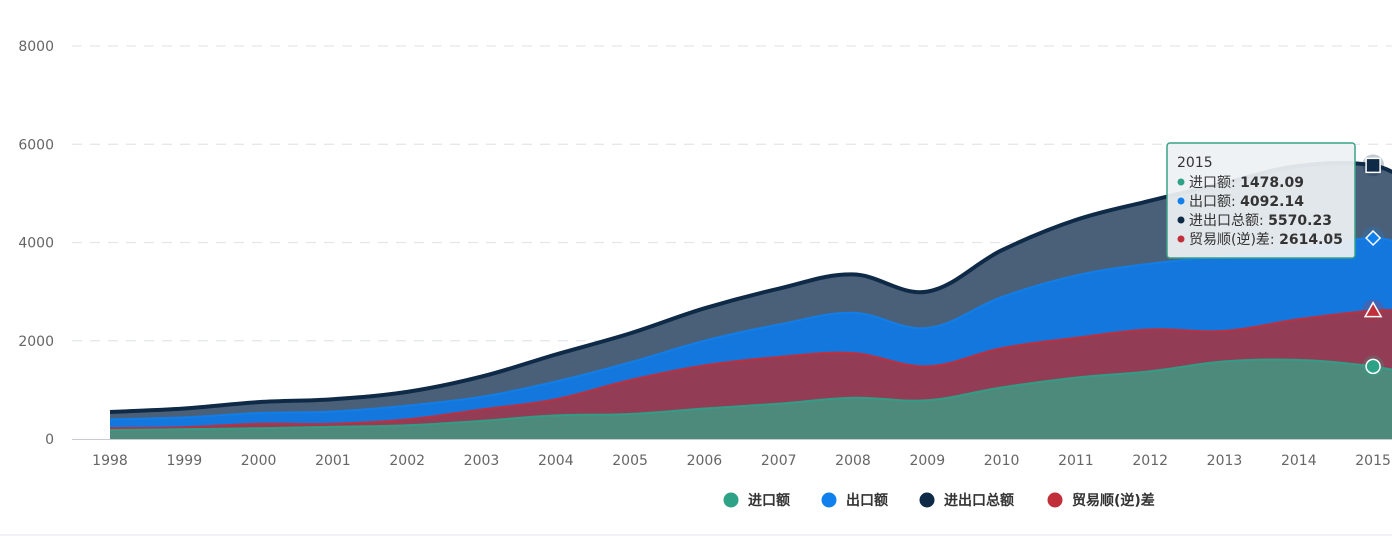 The width and height of the screenshot is (1392, 536). I want to click on y-tick-label: 4000, so click(36, 244).